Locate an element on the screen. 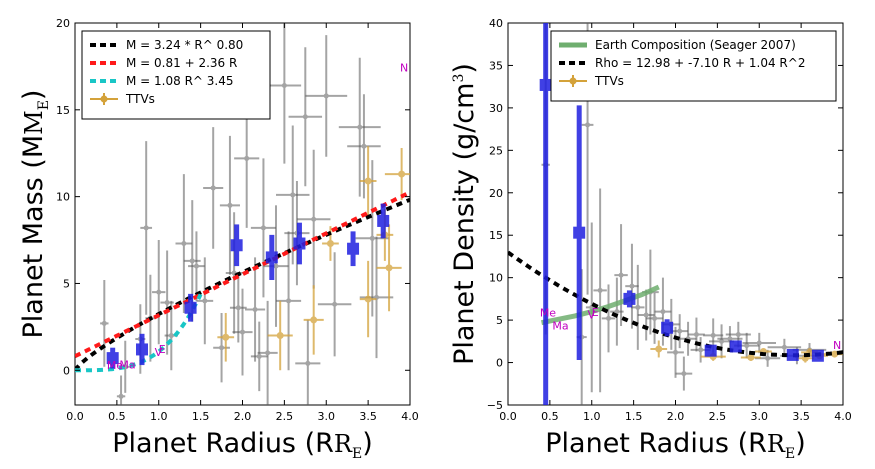 The image size is (875, 469). legend-label: M = 1.08 R^ 3.45 is located at coordinates (180, 81).